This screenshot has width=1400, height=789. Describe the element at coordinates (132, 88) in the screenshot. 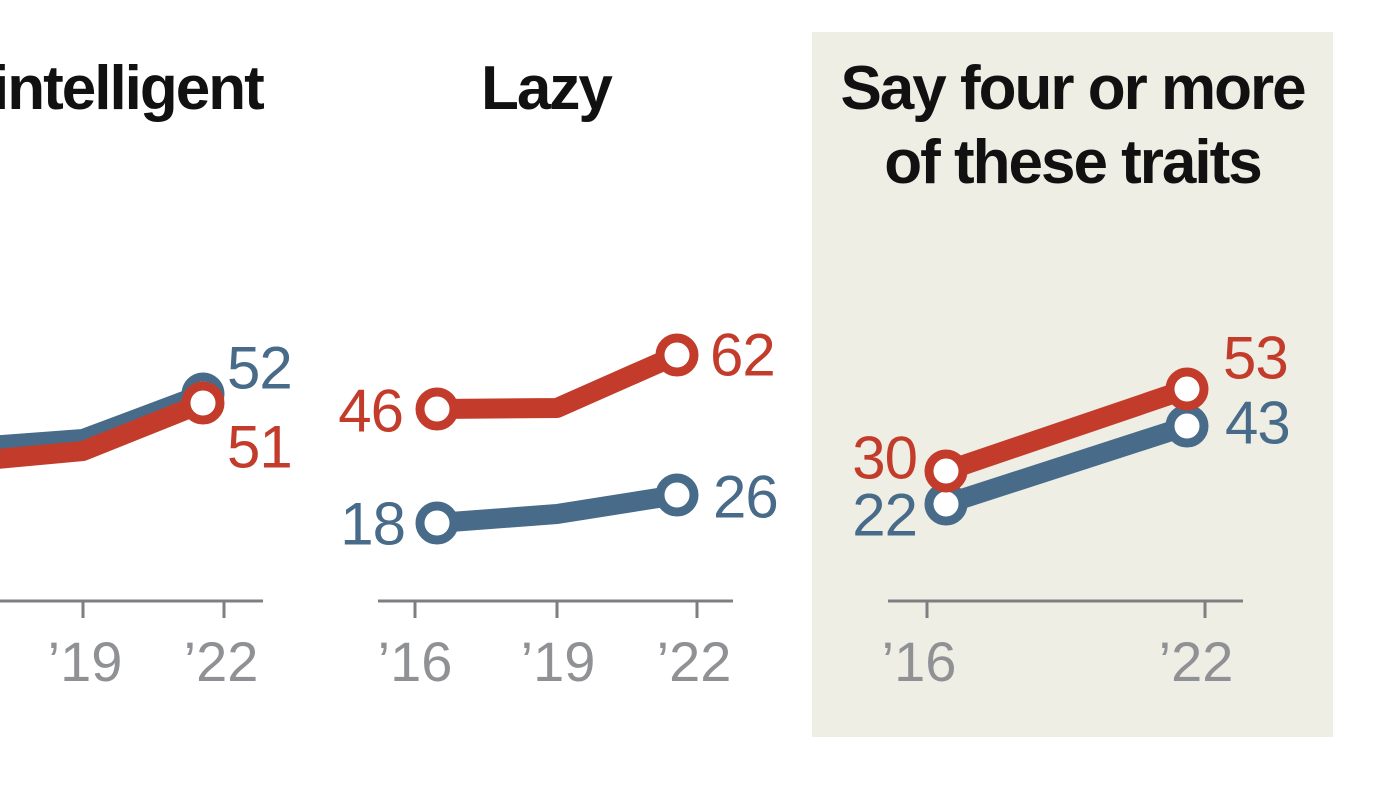

I see `panel-title-intelligent: intelligent` at that location.